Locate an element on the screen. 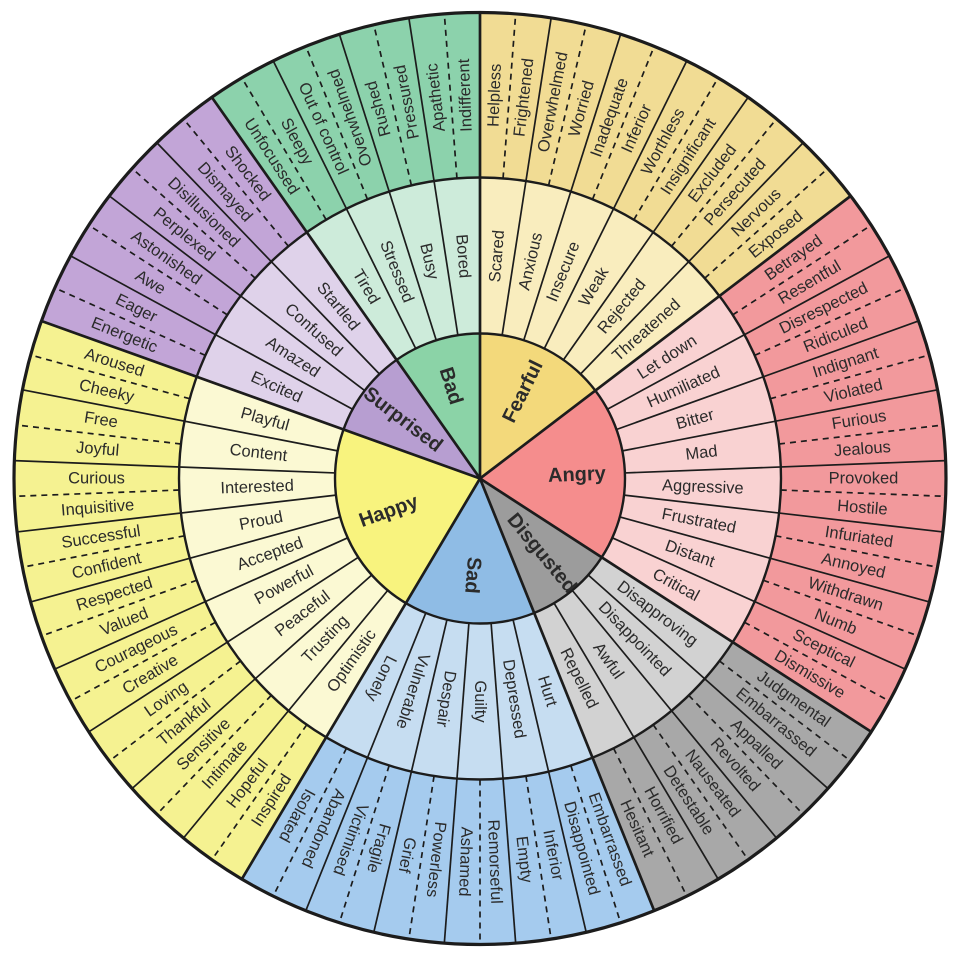 Image resolution: width=960 pixels, height=957 pixels. middle-segment-peaceful is located at coordinates (299, 618).